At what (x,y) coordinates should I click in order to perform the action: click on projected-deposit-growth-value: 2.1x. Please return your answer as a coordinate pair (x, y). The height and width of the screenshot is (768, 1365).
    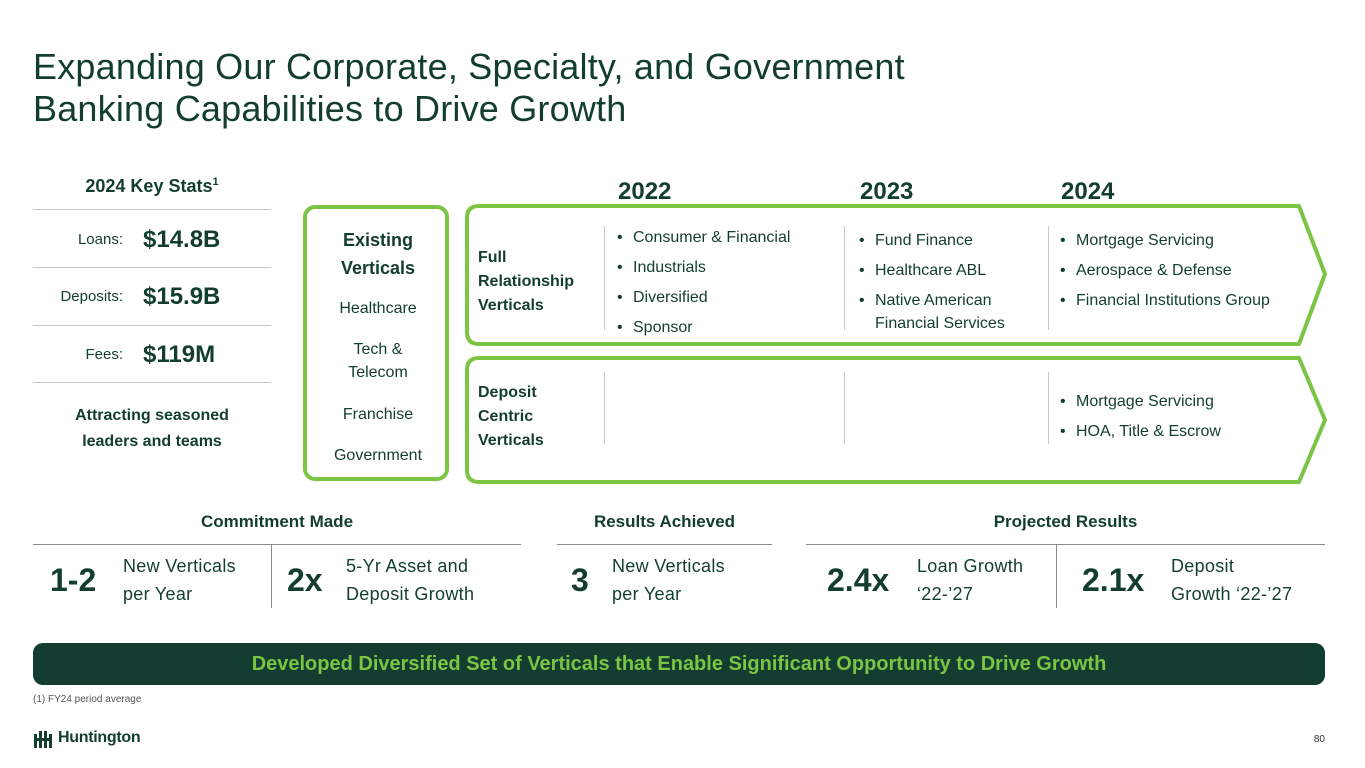
    Looking at the image, I should click on (1113, 580).